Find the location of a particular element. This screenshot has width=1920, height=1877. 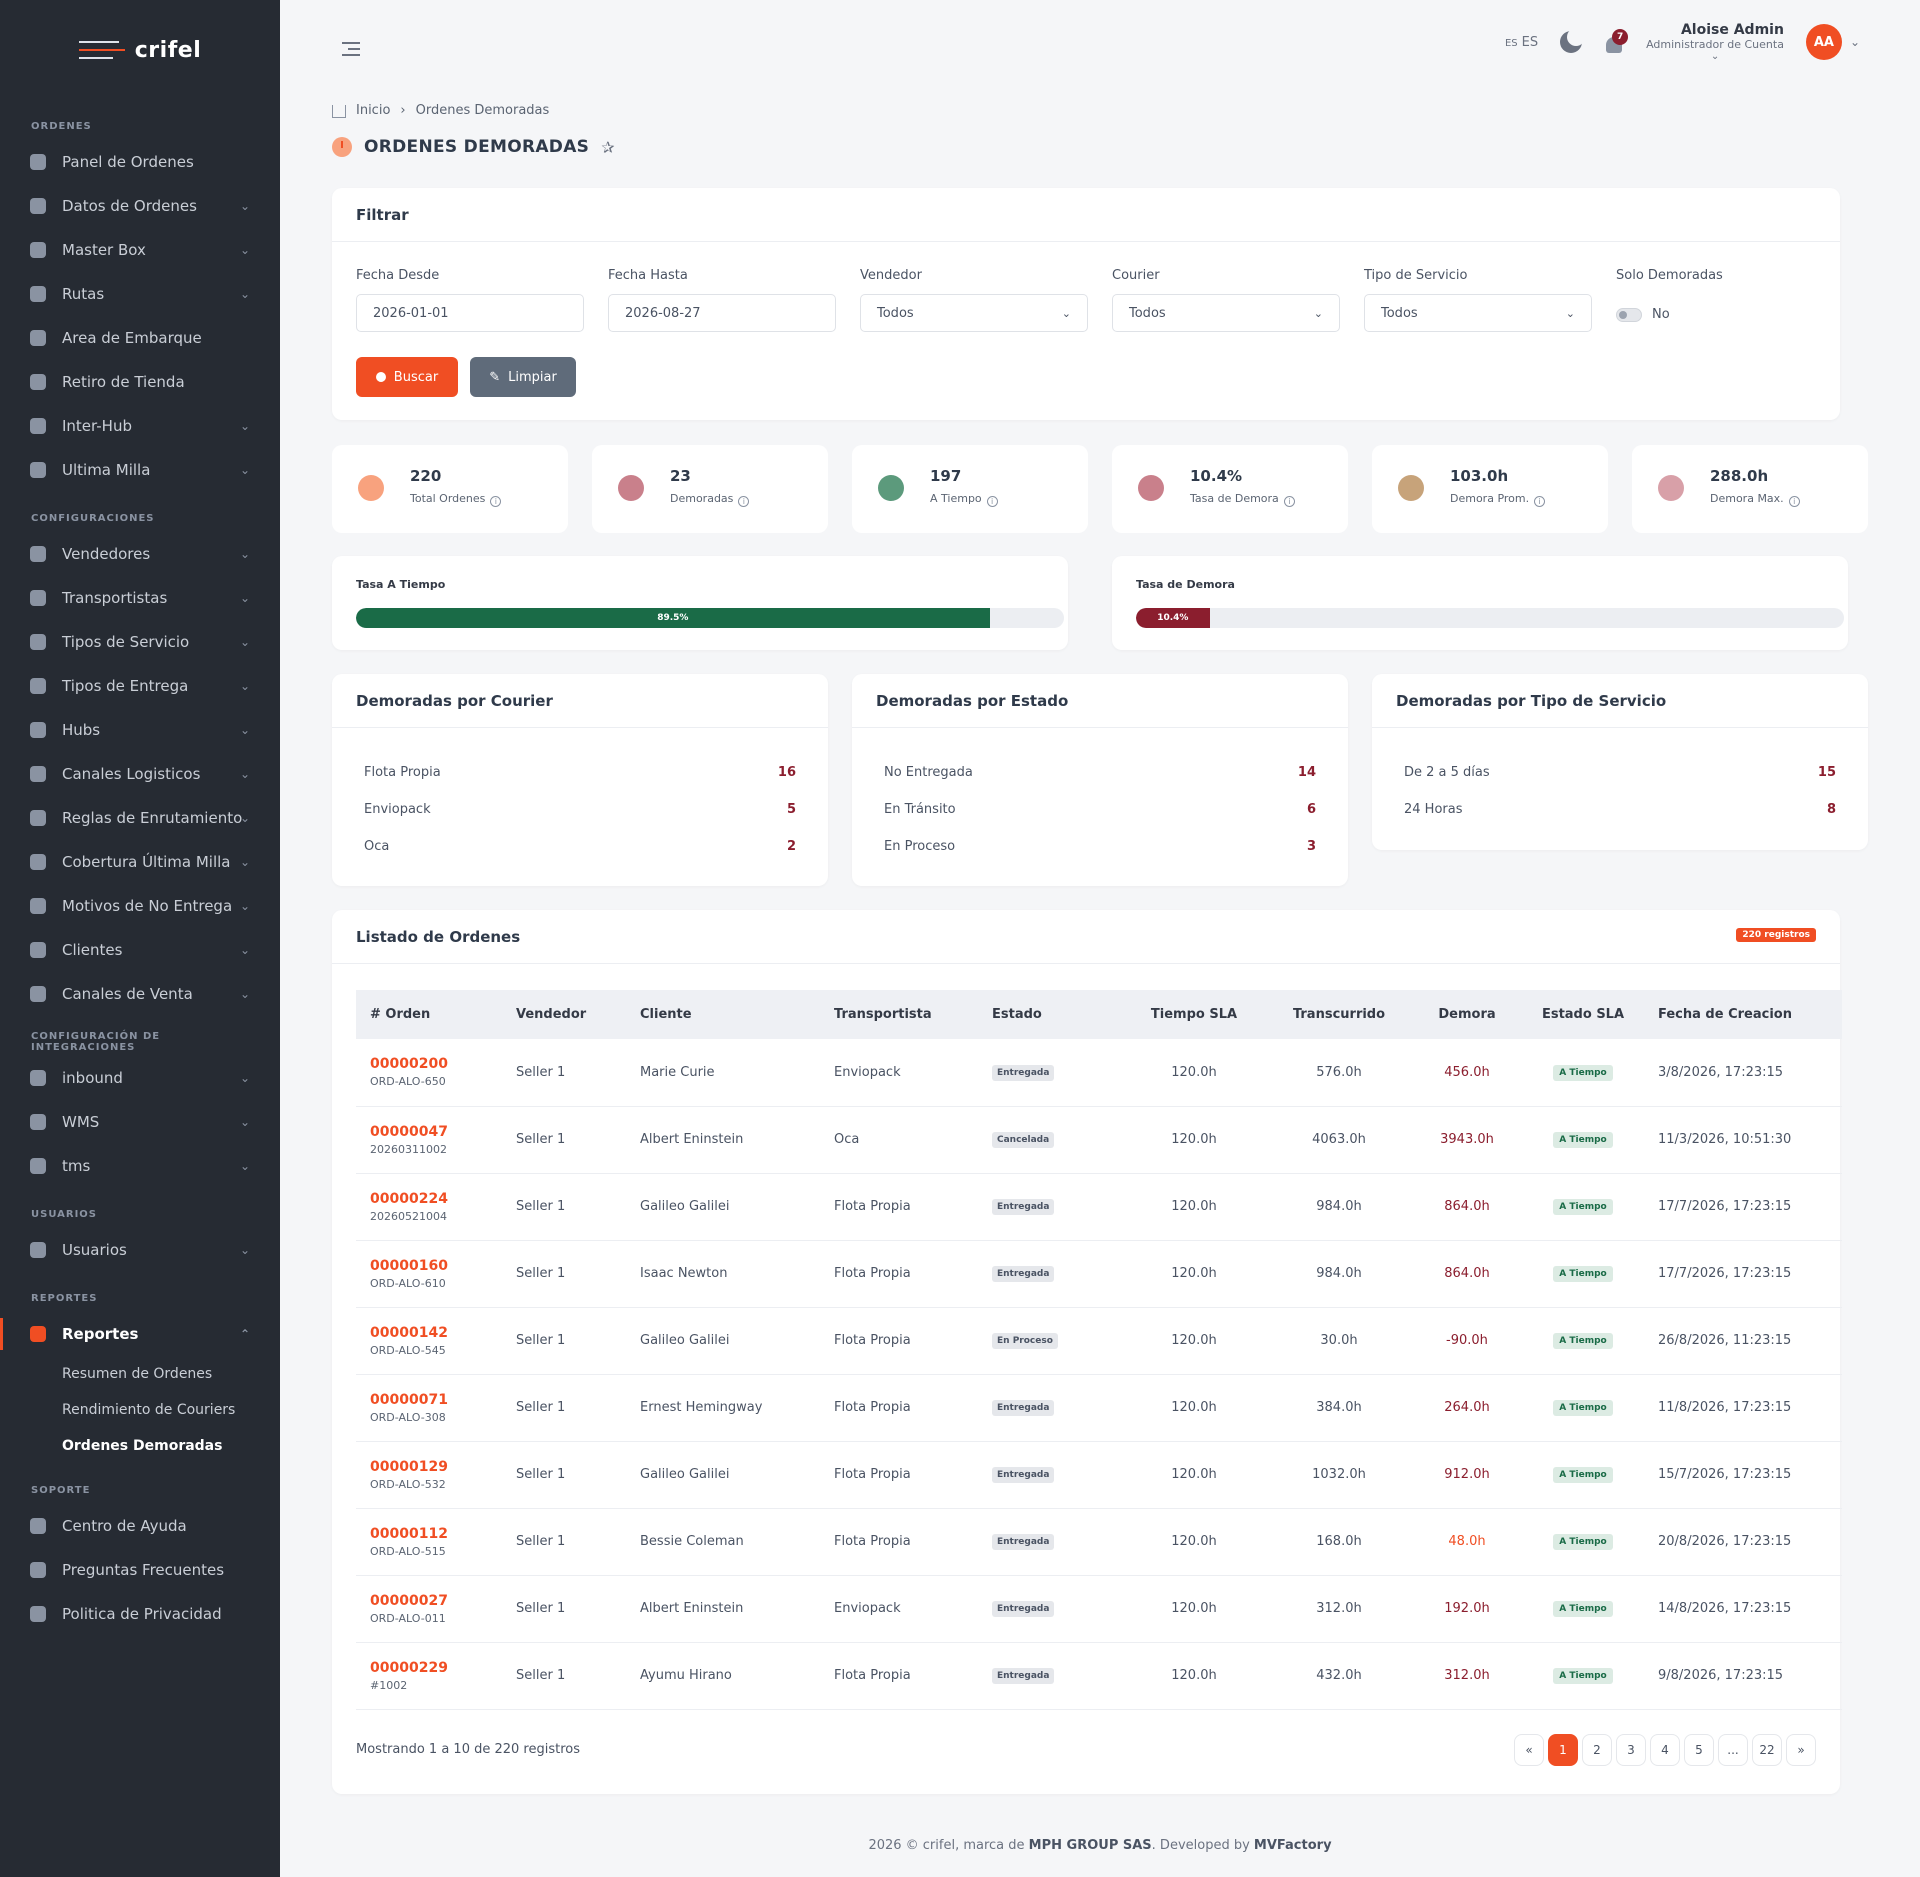

column-header-orden: # Orden is located at coordinates (429, 1014).